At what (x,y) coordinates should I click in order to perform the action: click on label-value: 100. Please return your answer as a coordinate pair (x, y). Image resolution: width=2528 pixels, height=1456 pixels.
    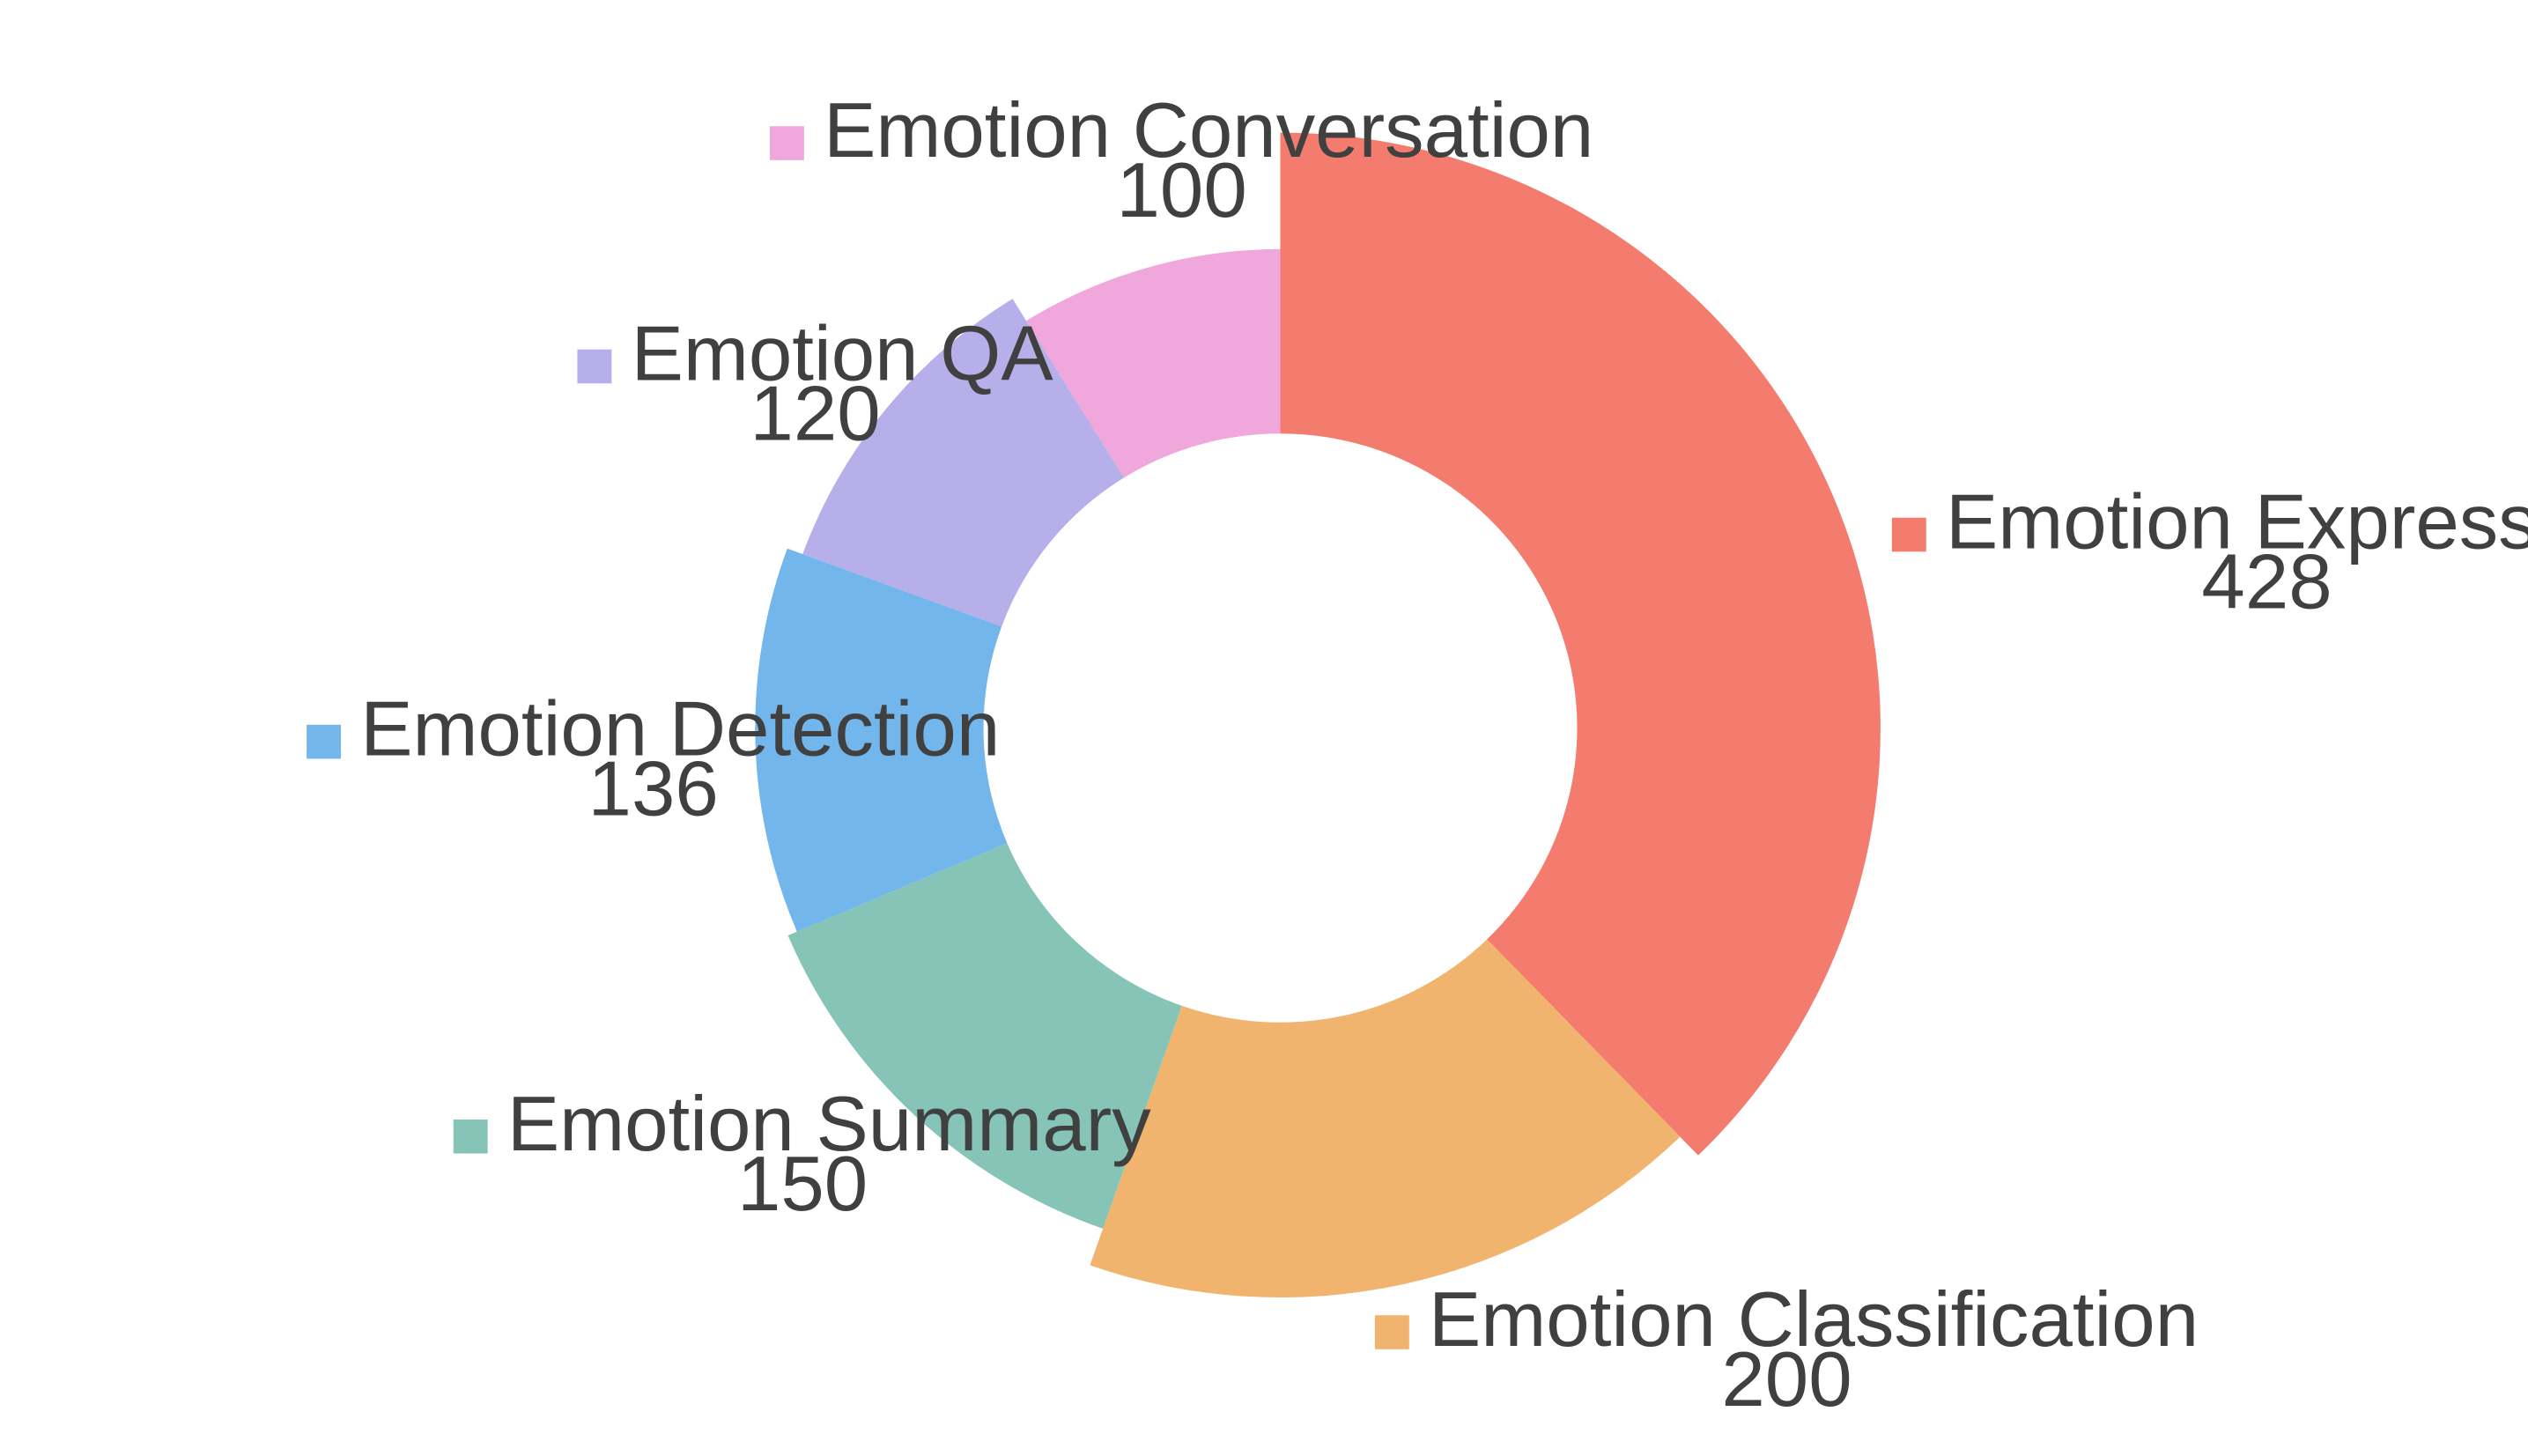
    Looking at the image, I should click on (1181, 189).